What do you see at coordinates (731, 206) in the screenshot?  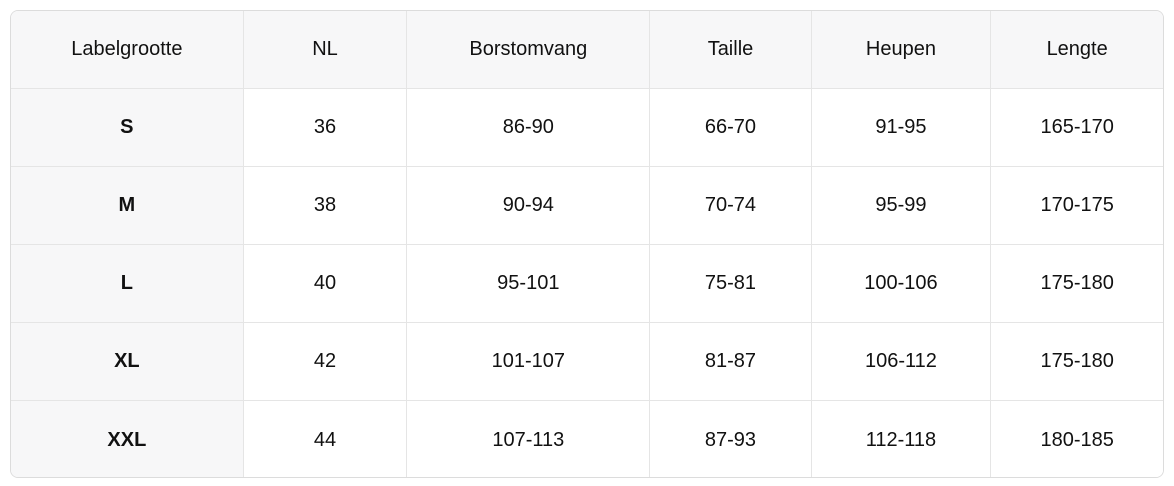 I see `value-cell-waist: 70-74` at bounding box center [731, 206].